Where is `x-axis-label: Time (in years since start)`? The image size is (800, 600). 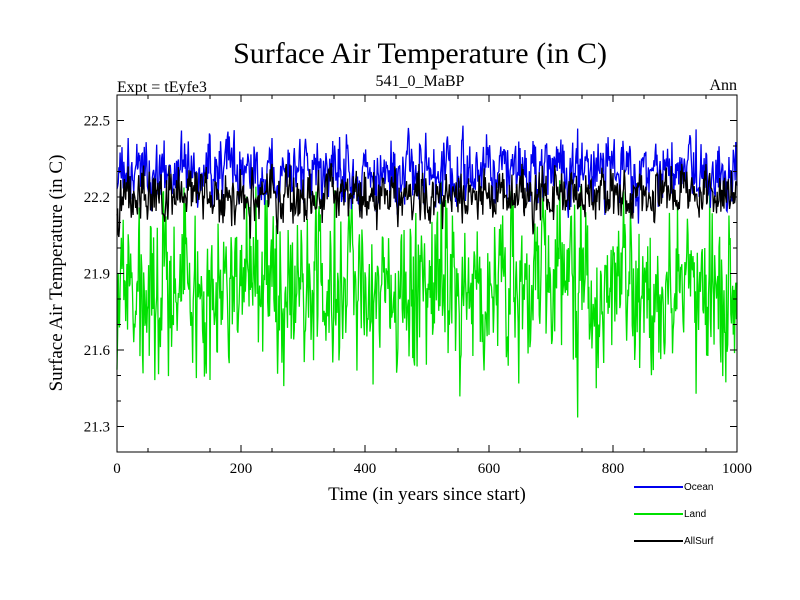 x-axis-label: Time (in years since start) is located at coordinates (427, 494).